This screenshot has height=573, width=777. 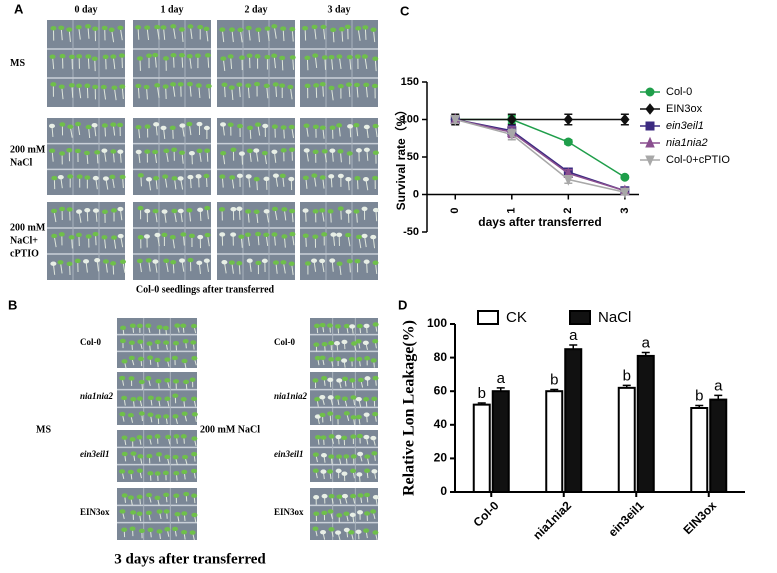 I want to click on legend-label: ein3eil1, so click(x=685, y=126).